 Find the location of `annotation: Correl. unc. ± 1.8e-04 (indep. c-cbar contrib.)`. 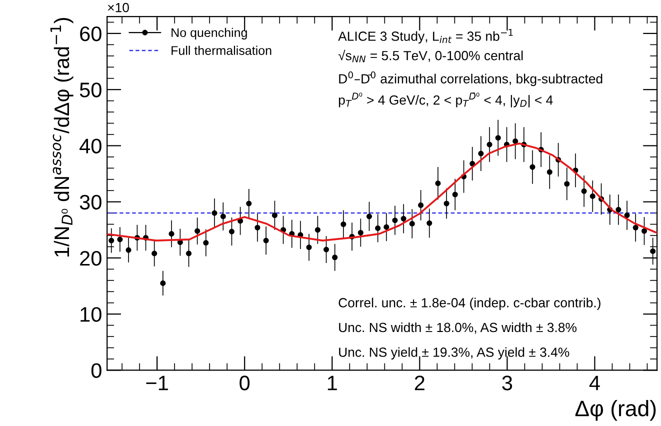

annotation: Correl. unc. ± 1.8e-04 (indep. c-cbar contrib.) is located at coordinates (469, 304).